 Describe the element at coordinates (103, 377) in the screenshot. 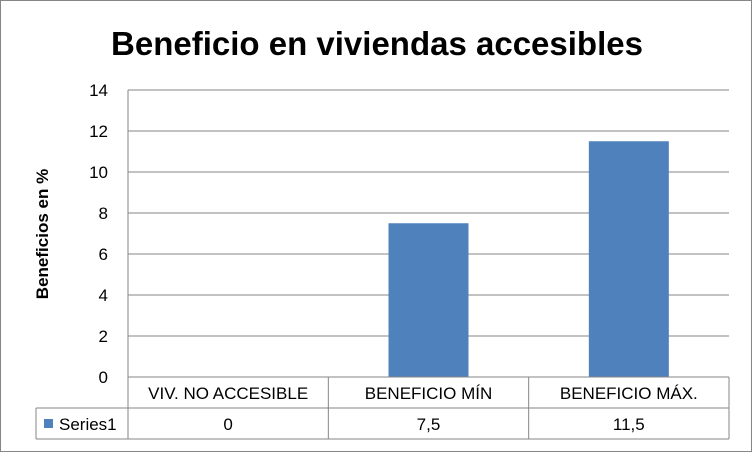

I see `y-tick-label: 0` at that location.